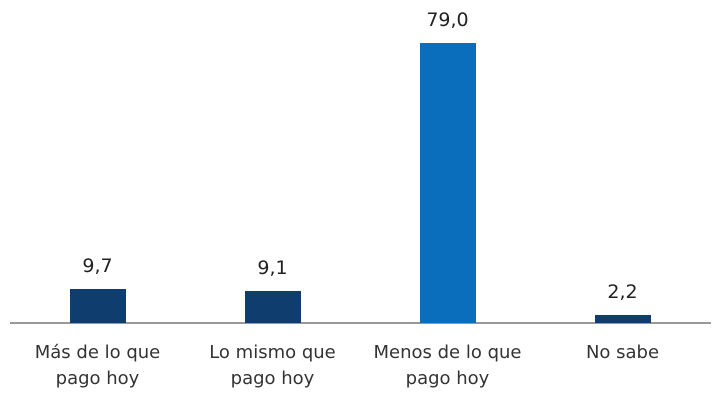 This screenshot has width=721, height=401. Describe the element at coordinates (360, 323) in the screenshot. I see `x-axis-line` at that location.